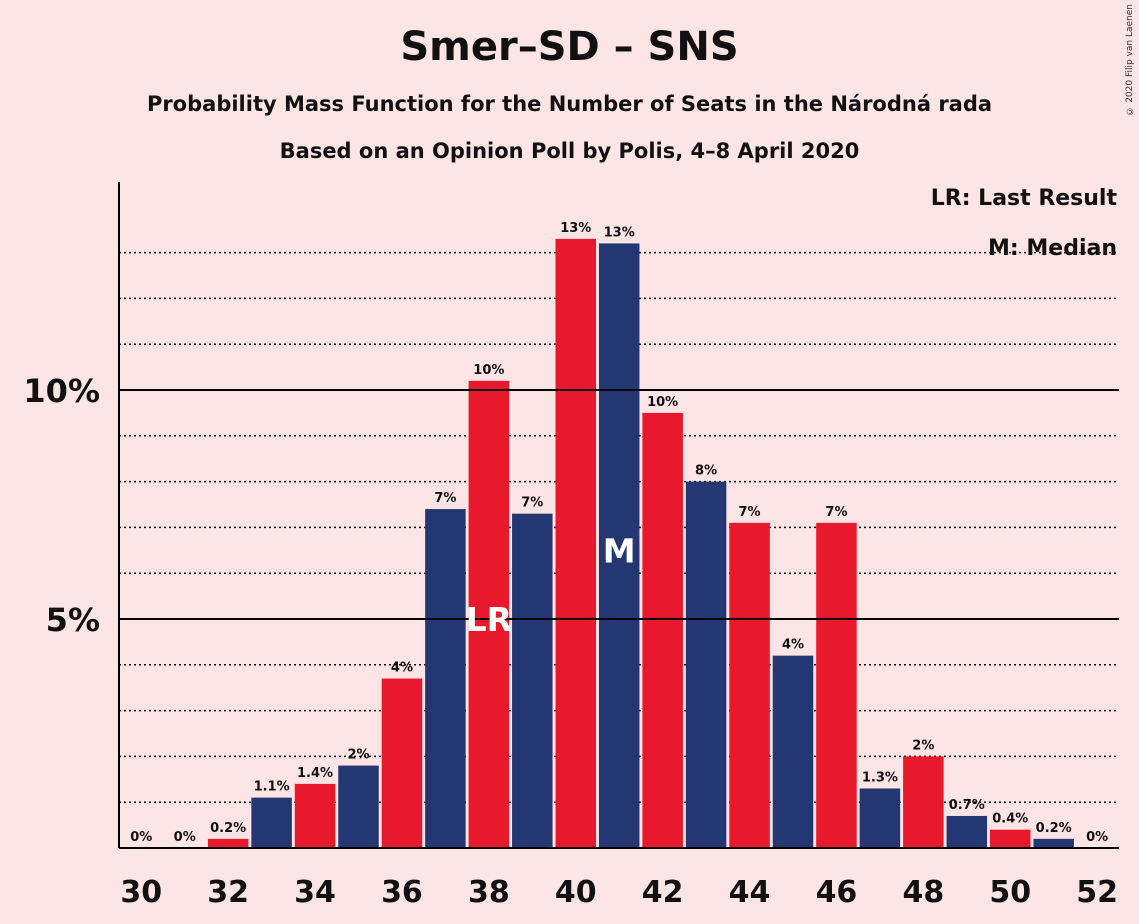  I want to click on last-result-marker: LR, so click(489, 619).